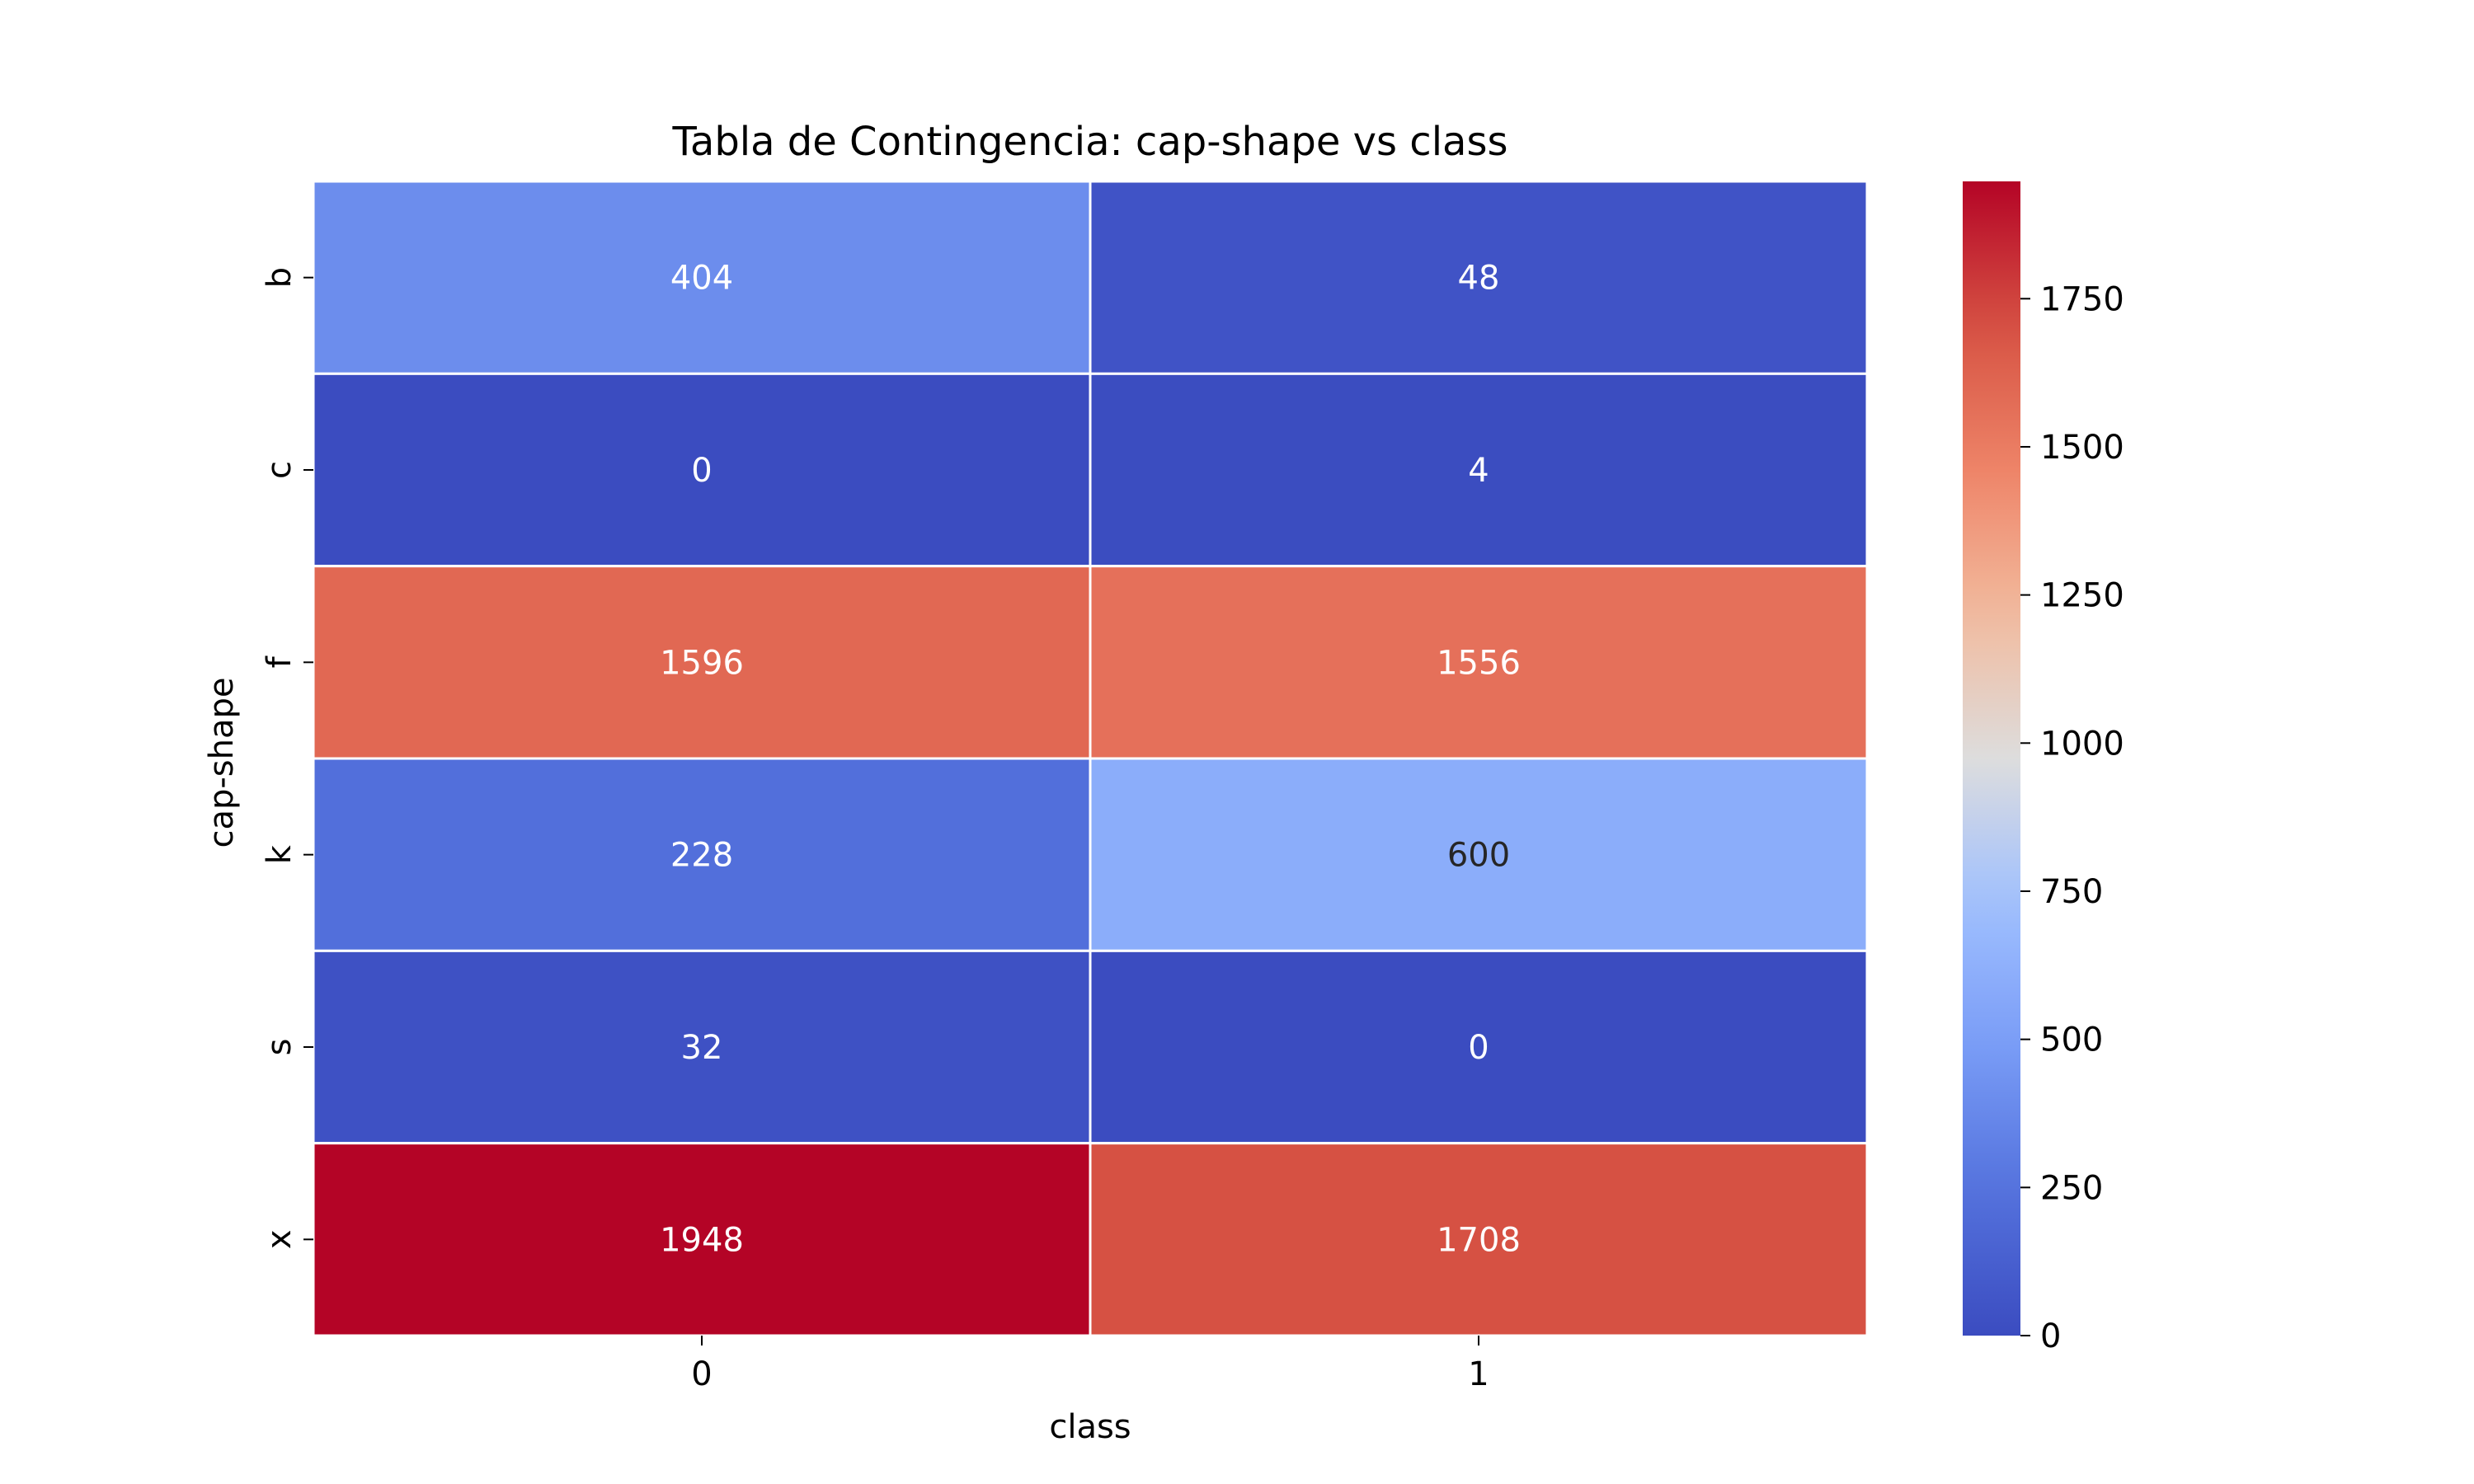 The height and width of the screenshot is (1484, 2474). Describe the element at coordinates (2071, 892) in the screenshot. I see `colorbar-tick-label: 750` at that location.